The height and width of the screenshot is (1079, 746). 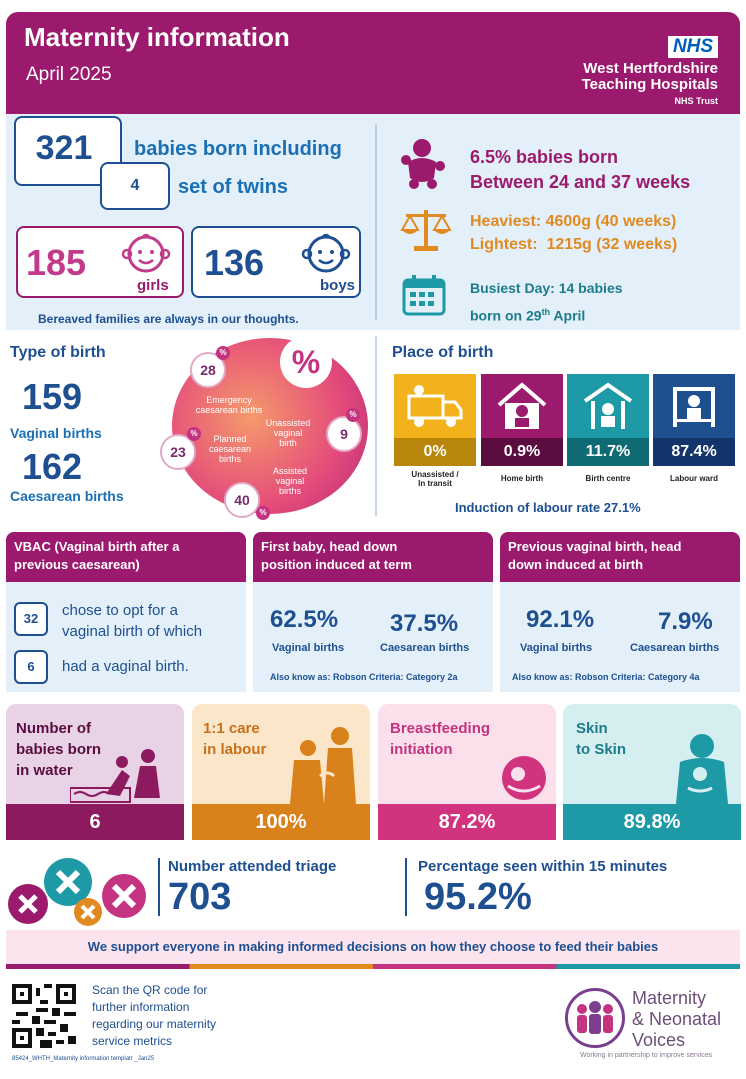 I want to click on caesarean-births-number: 162, so click(x=52, y=466).